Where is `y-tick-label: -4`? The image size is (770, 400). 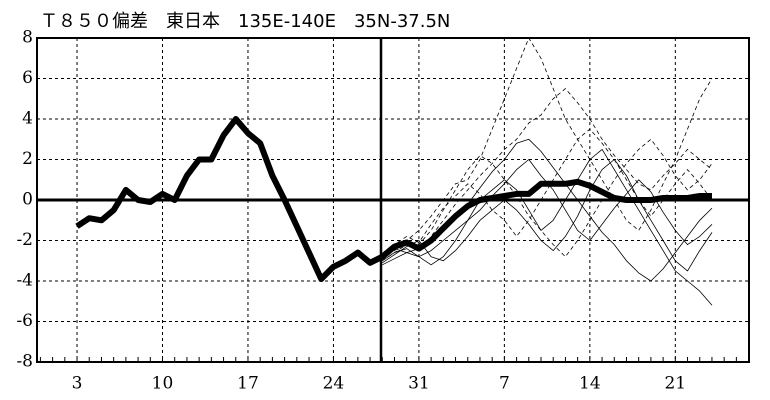 y-tick-label: -4 is located at coordinates (24, 281).